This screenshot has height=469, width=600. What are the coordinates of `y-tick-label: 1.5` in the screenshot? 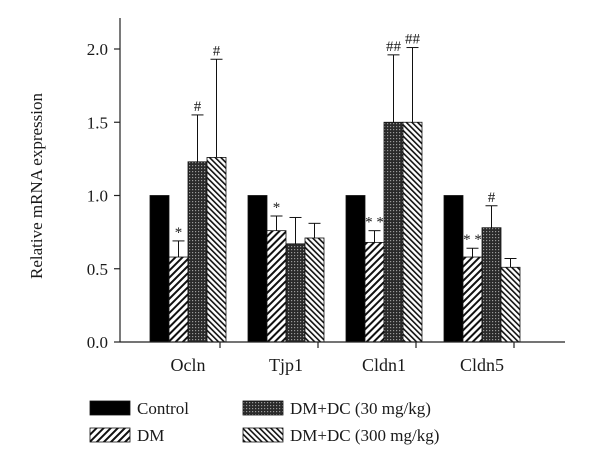 It's located at (97, 122).